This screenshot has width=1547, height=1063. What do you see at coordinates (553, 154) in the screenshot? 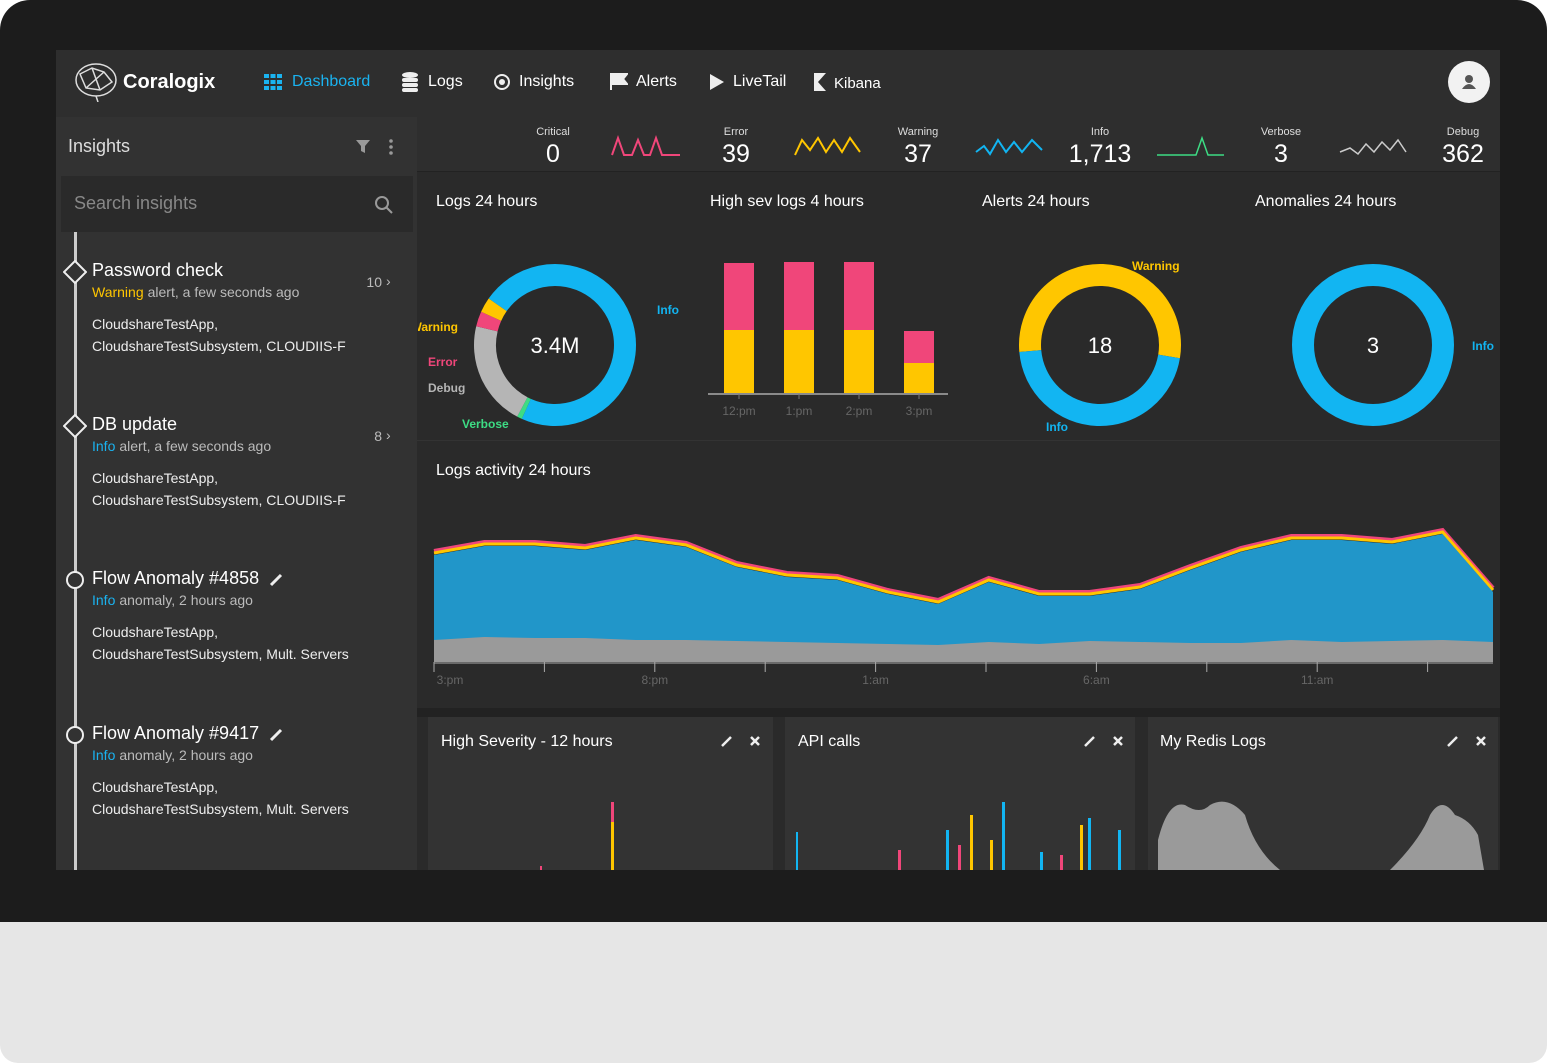
I see `stat-value: 0` at bounding box center [553, 154].